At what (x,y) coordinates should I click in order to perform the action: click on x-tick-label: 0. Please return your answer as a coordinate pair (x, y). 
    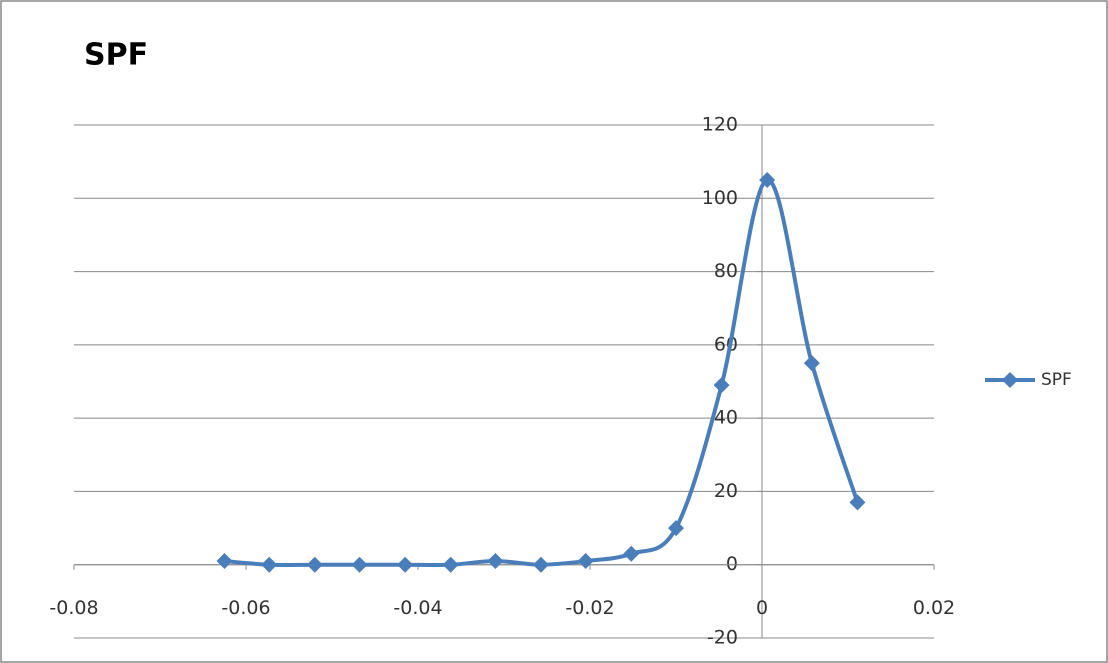
    Looking at the image, I should click on (762, 608).